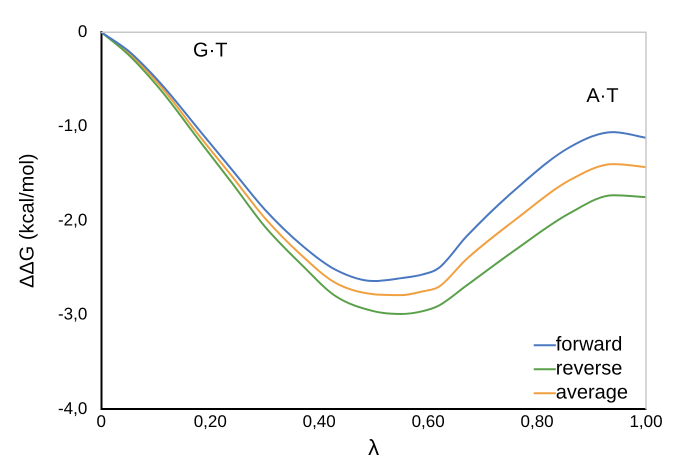 This screenshot has width=680, height=470. What do you see at coordinates (73, 314) in the screenshot?
I see `y-tick-label: -3,0` at bounding box center [73, 314].